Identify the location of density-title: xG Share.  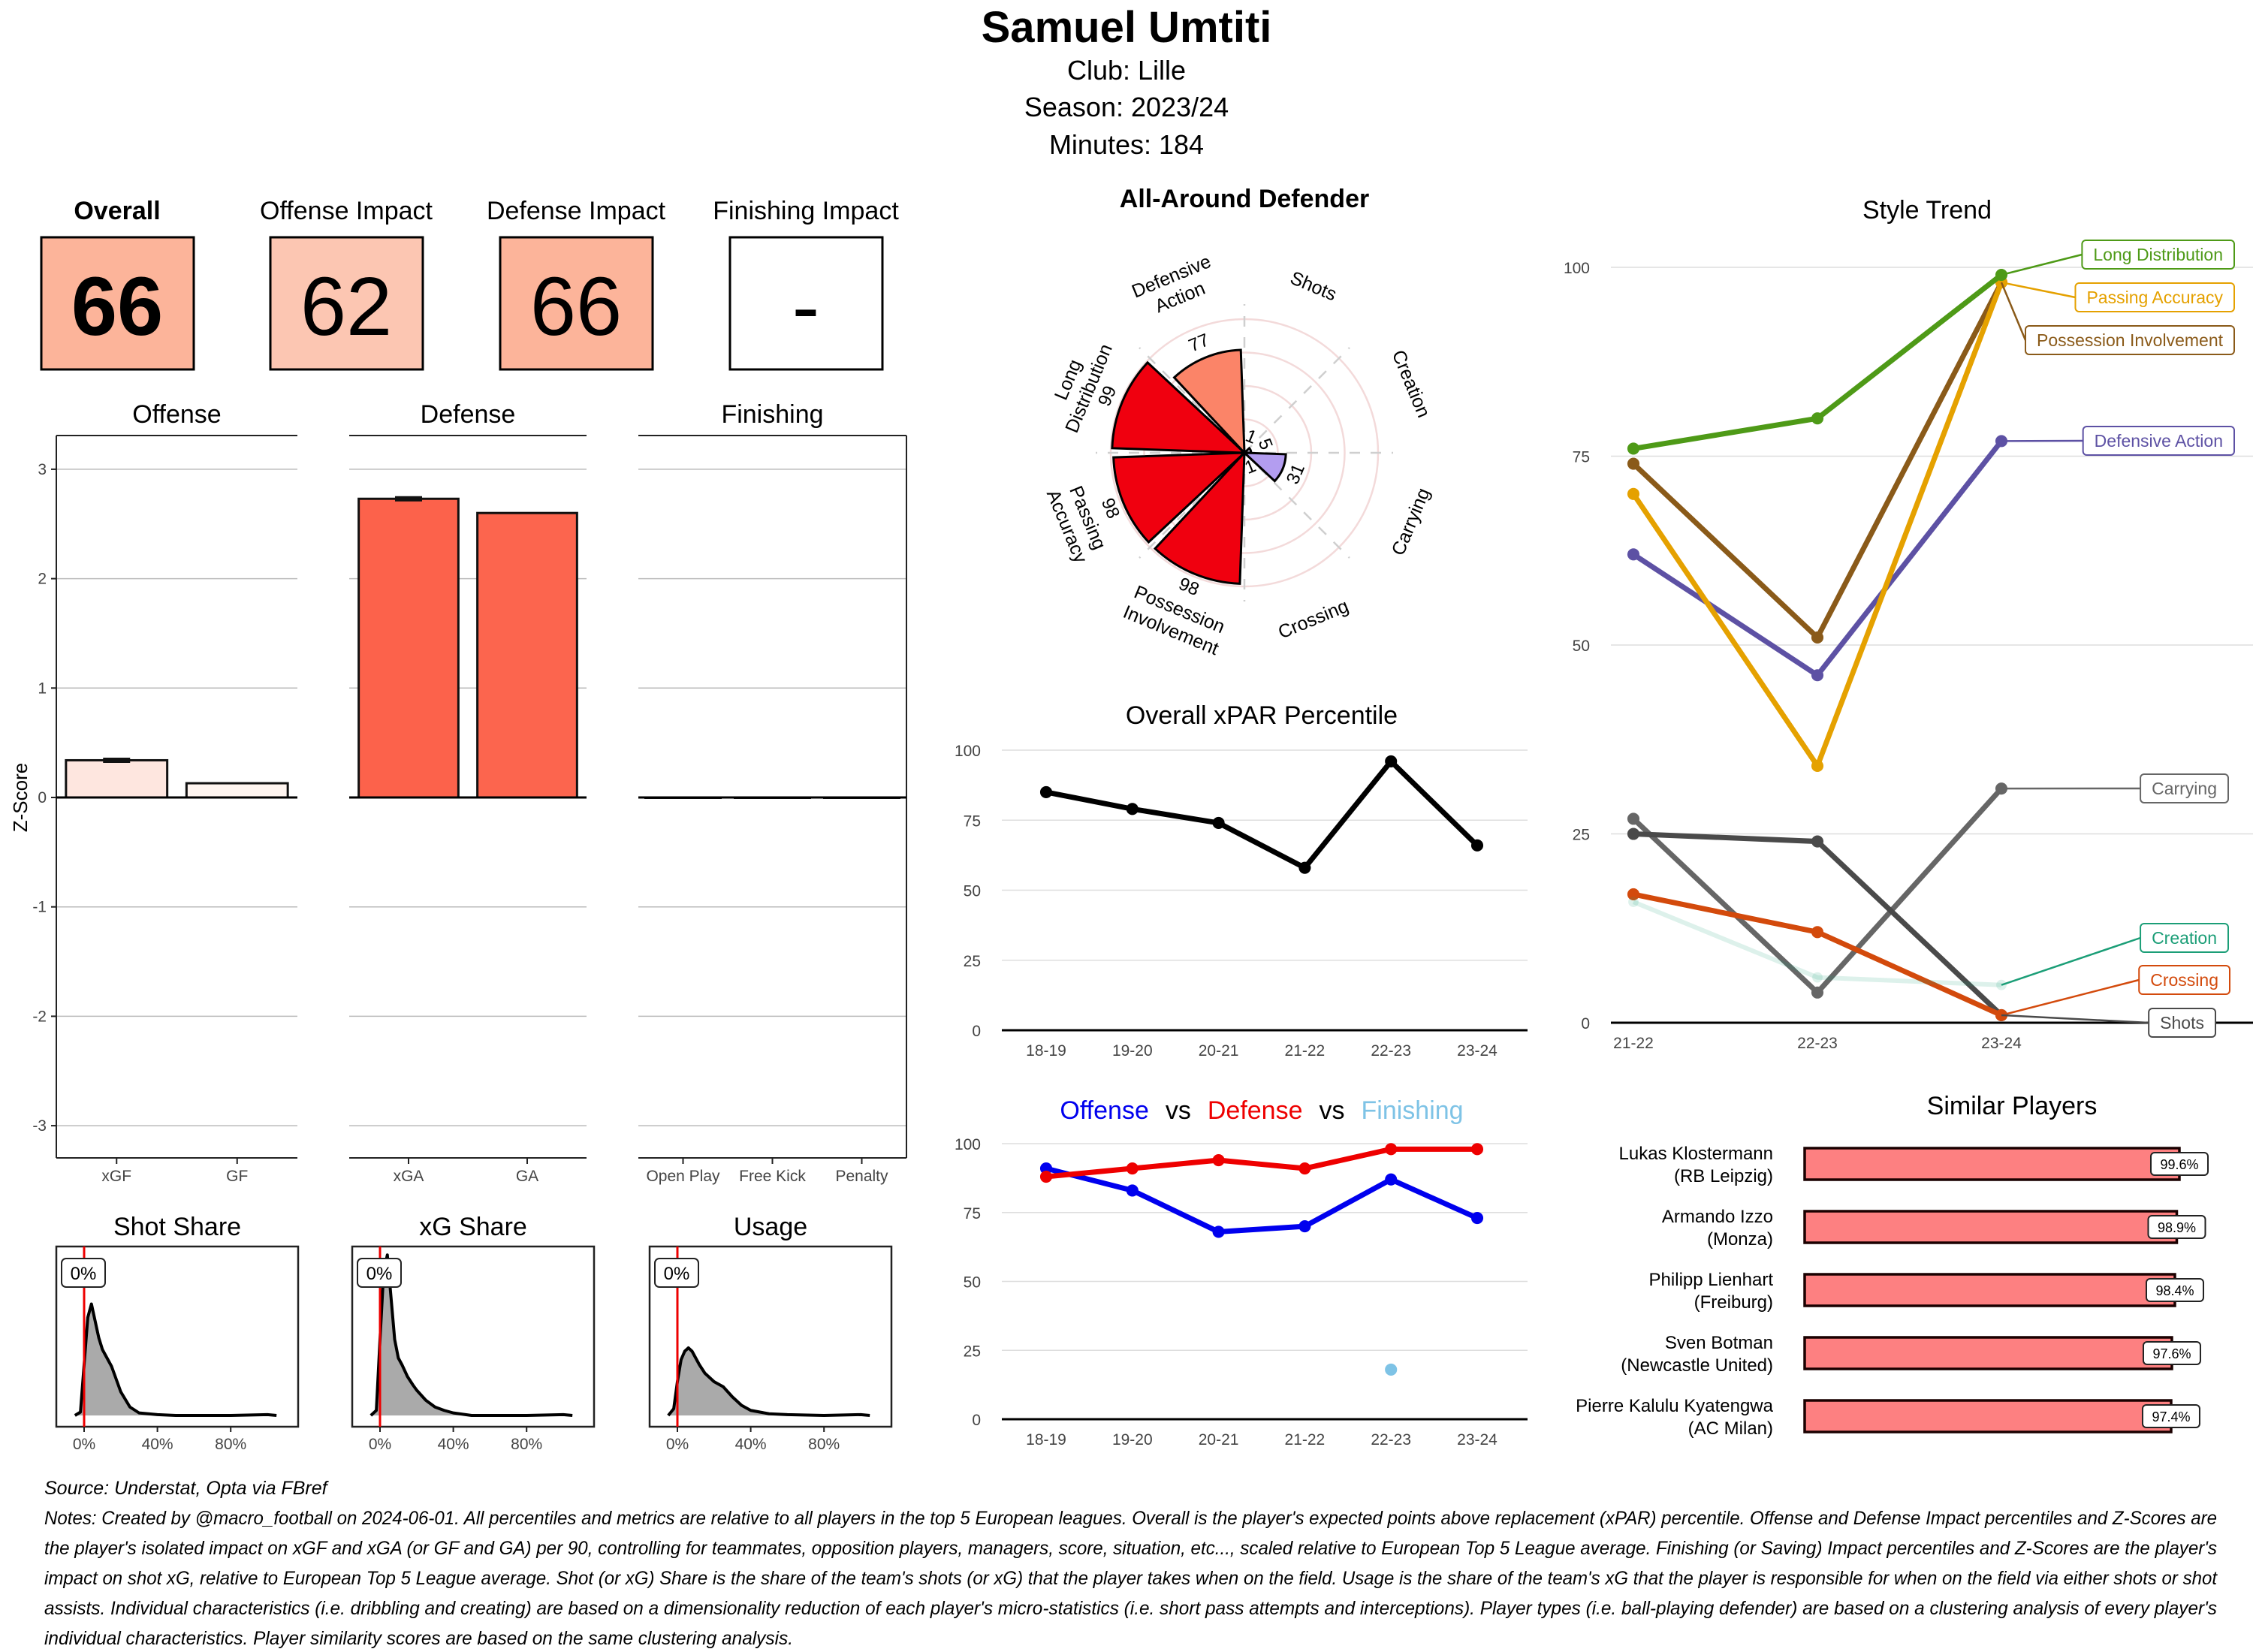
(473, 1227).